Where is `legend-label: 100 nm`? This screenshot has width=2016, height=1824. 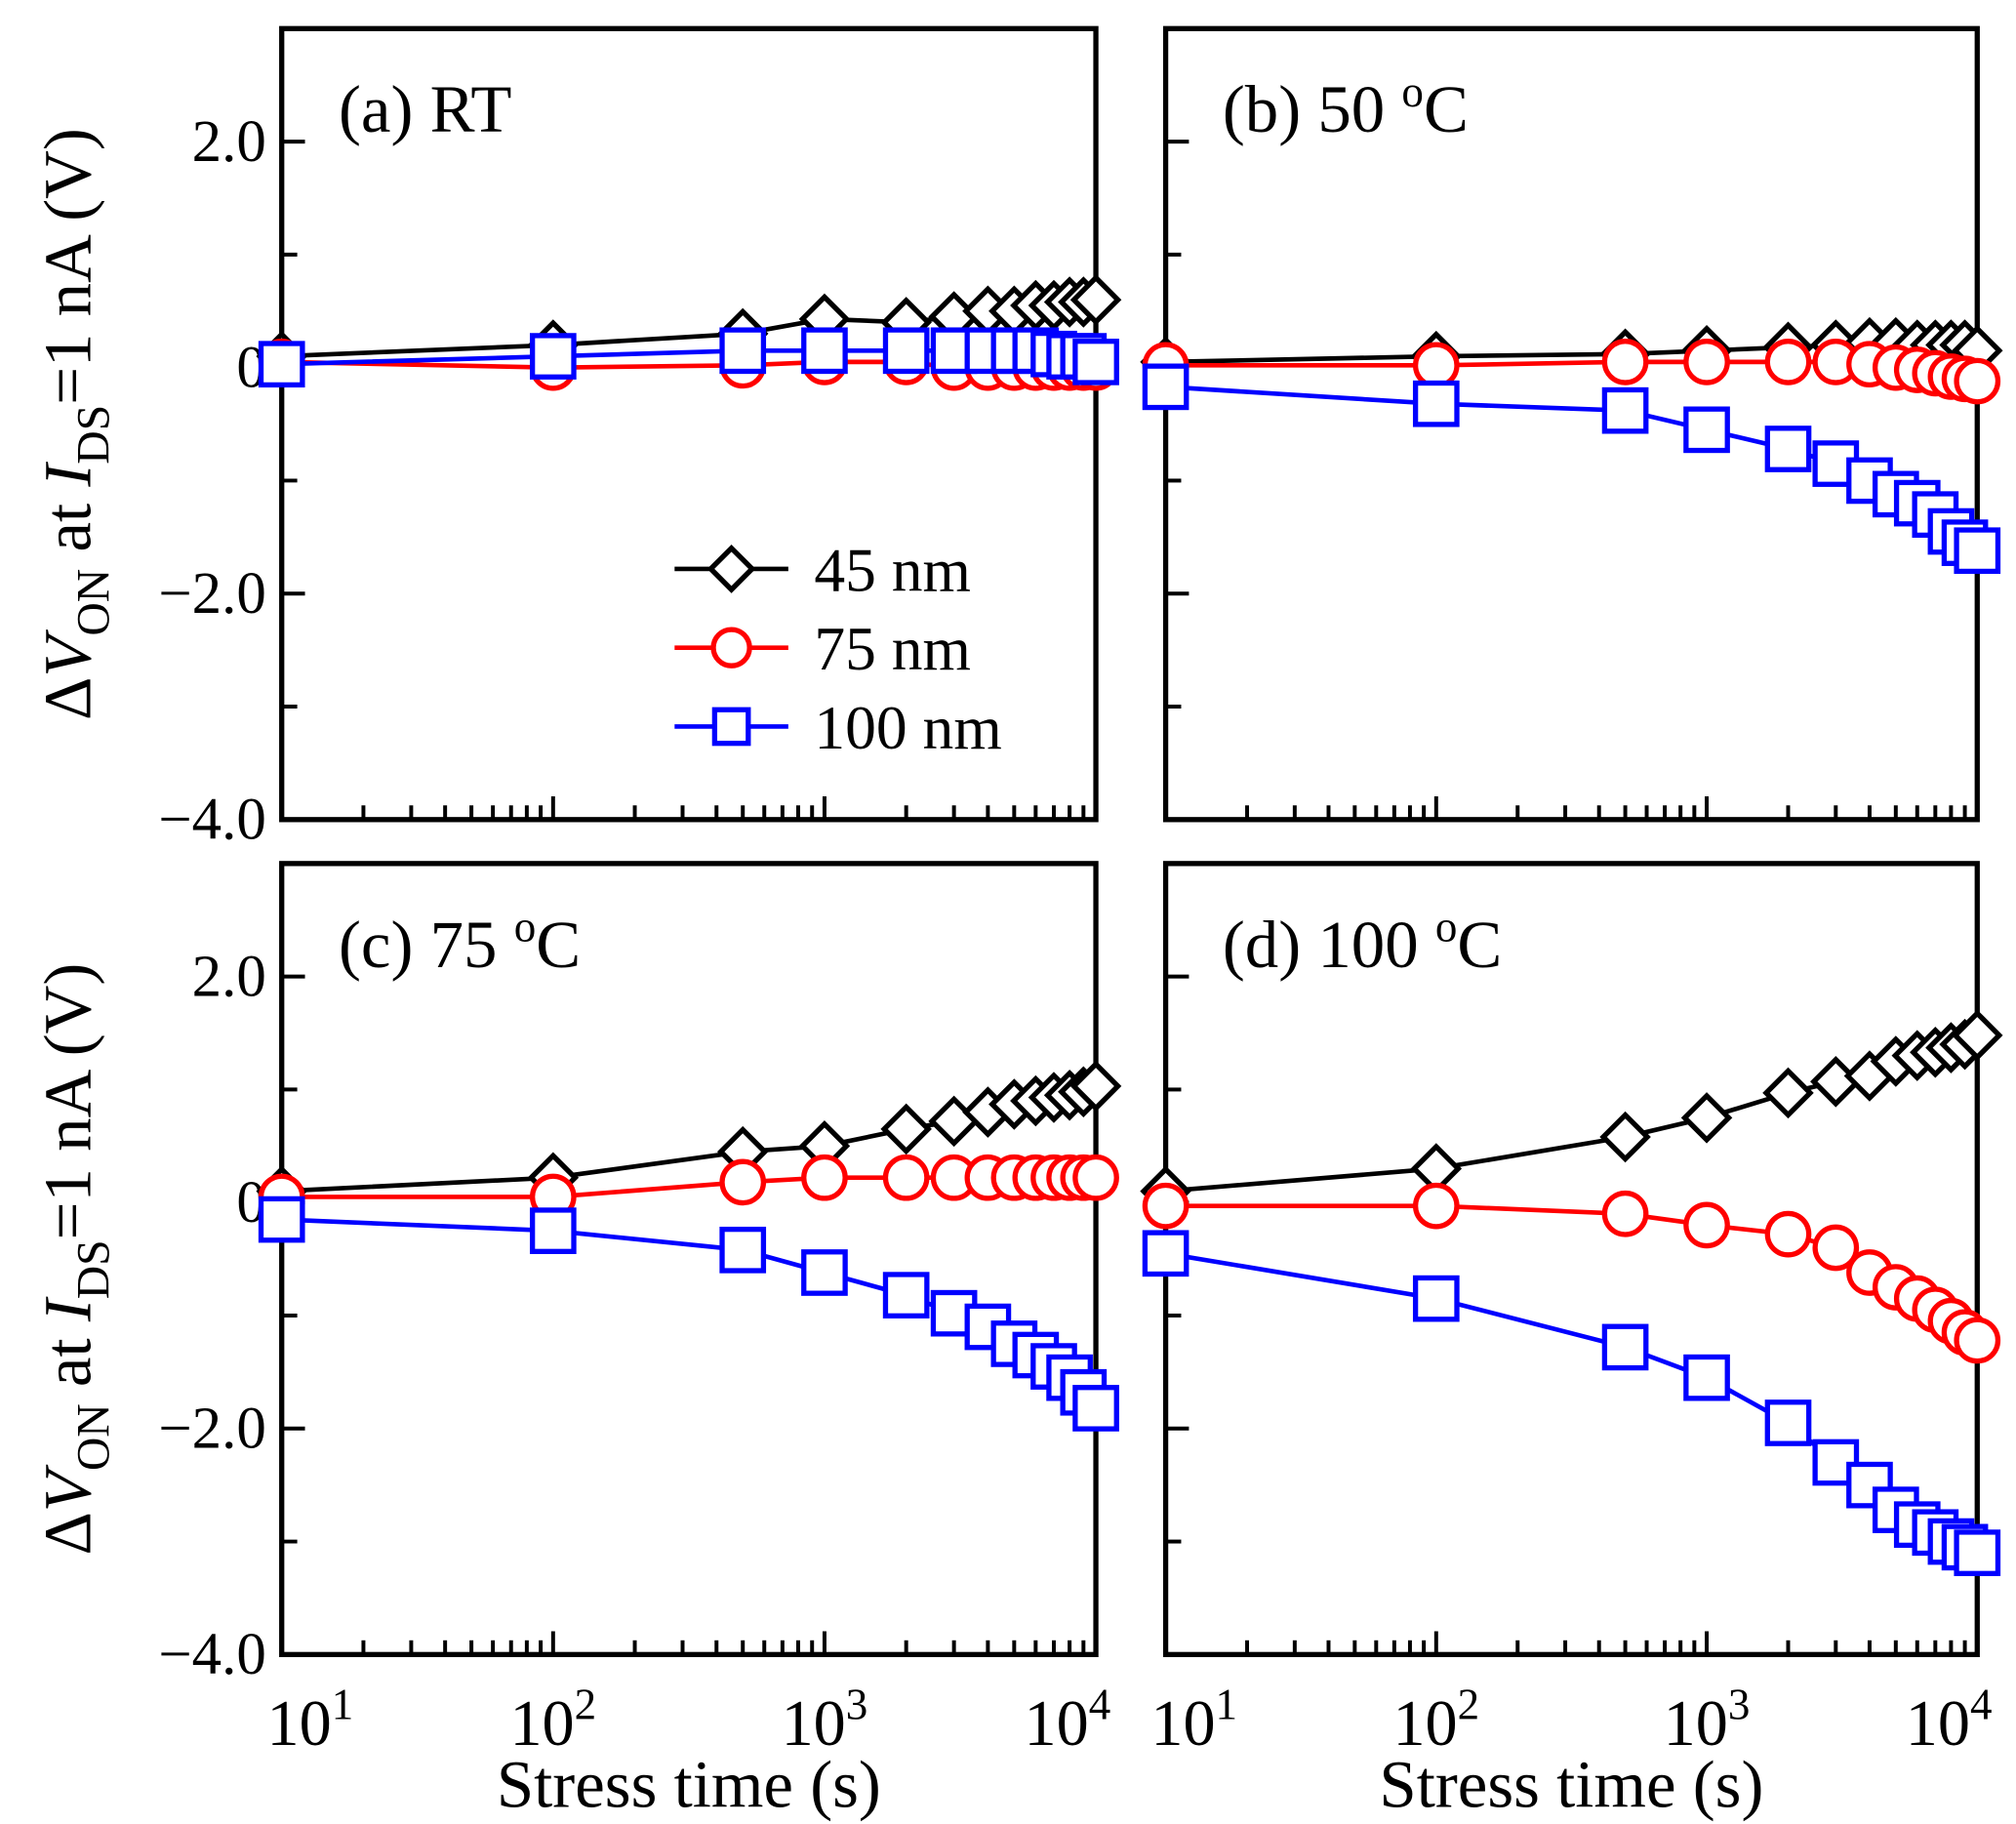 legend-label: 100 nm is located at coordinates (907, 727).